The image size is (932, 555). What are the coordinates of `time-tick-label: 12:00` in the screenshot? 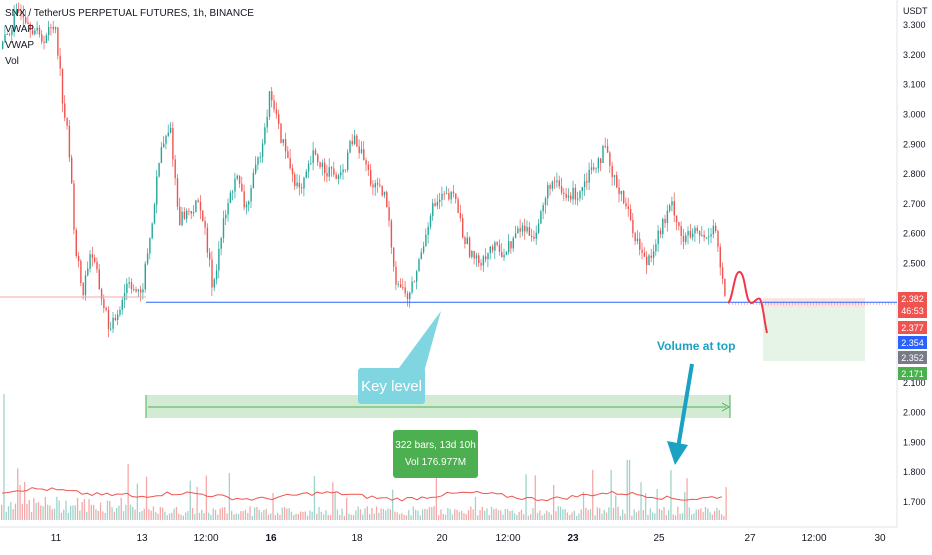 It's located at (813, 538).